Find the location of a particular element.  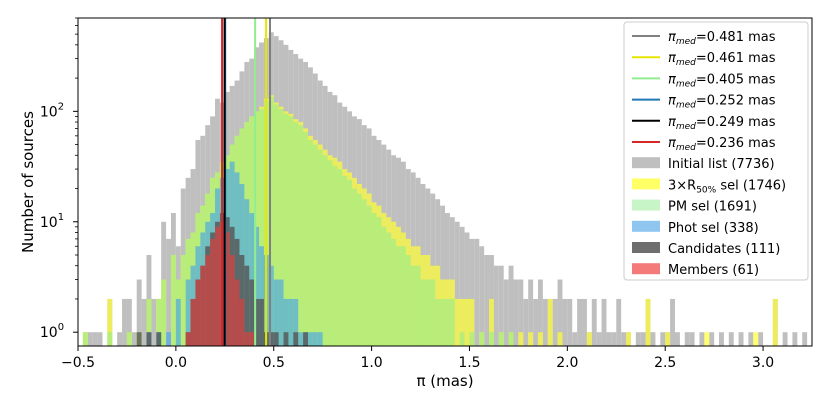

x-tick-label: −0.5 is located at coordinates (78, 363).